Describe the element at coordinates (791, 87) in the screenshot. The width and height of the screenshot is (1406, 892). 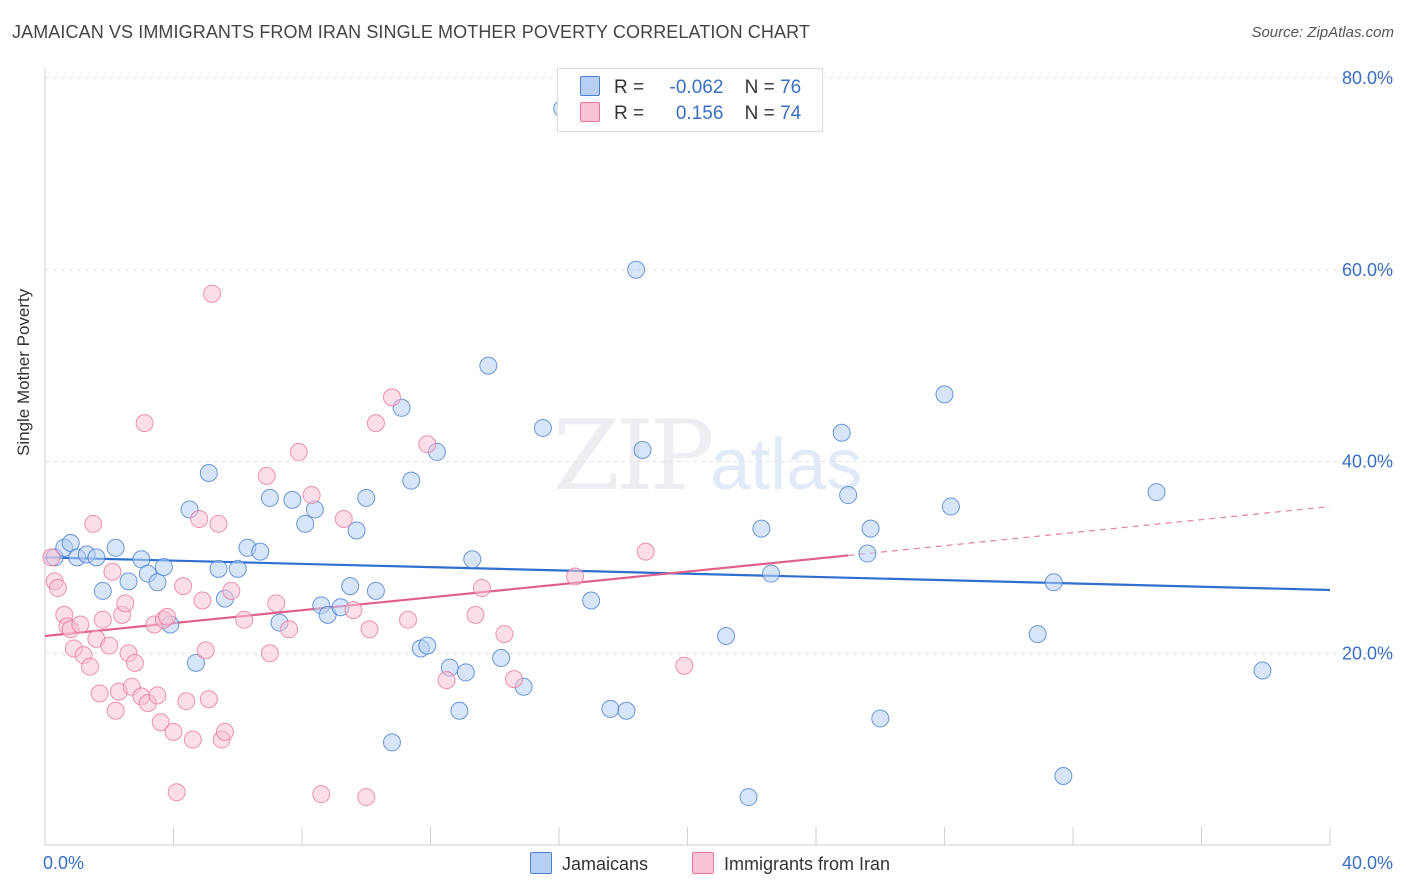
I see `legend-n-value: 76` at that location.